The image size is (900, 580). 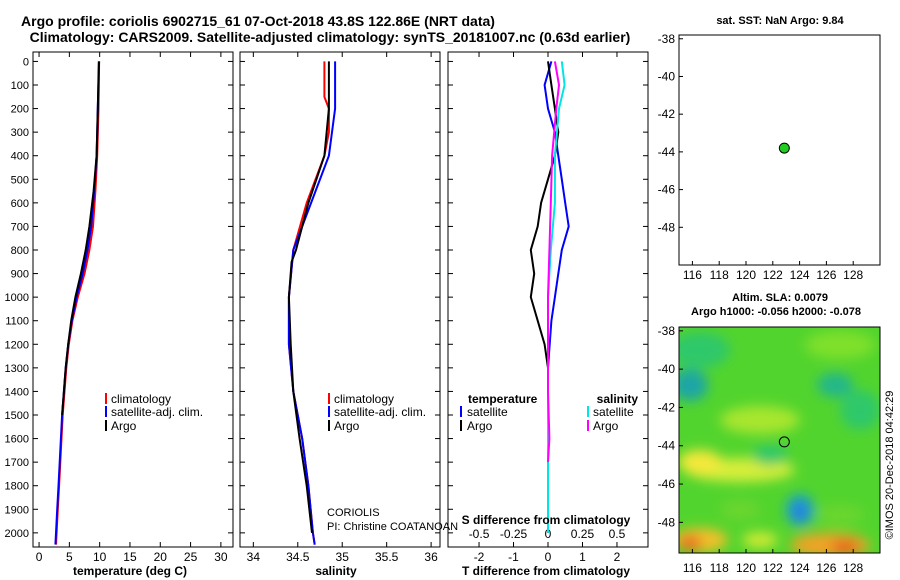 I want to click on temperature-legend: climatology satellite-adj. clim. Argo, so click(x=154, y=412).